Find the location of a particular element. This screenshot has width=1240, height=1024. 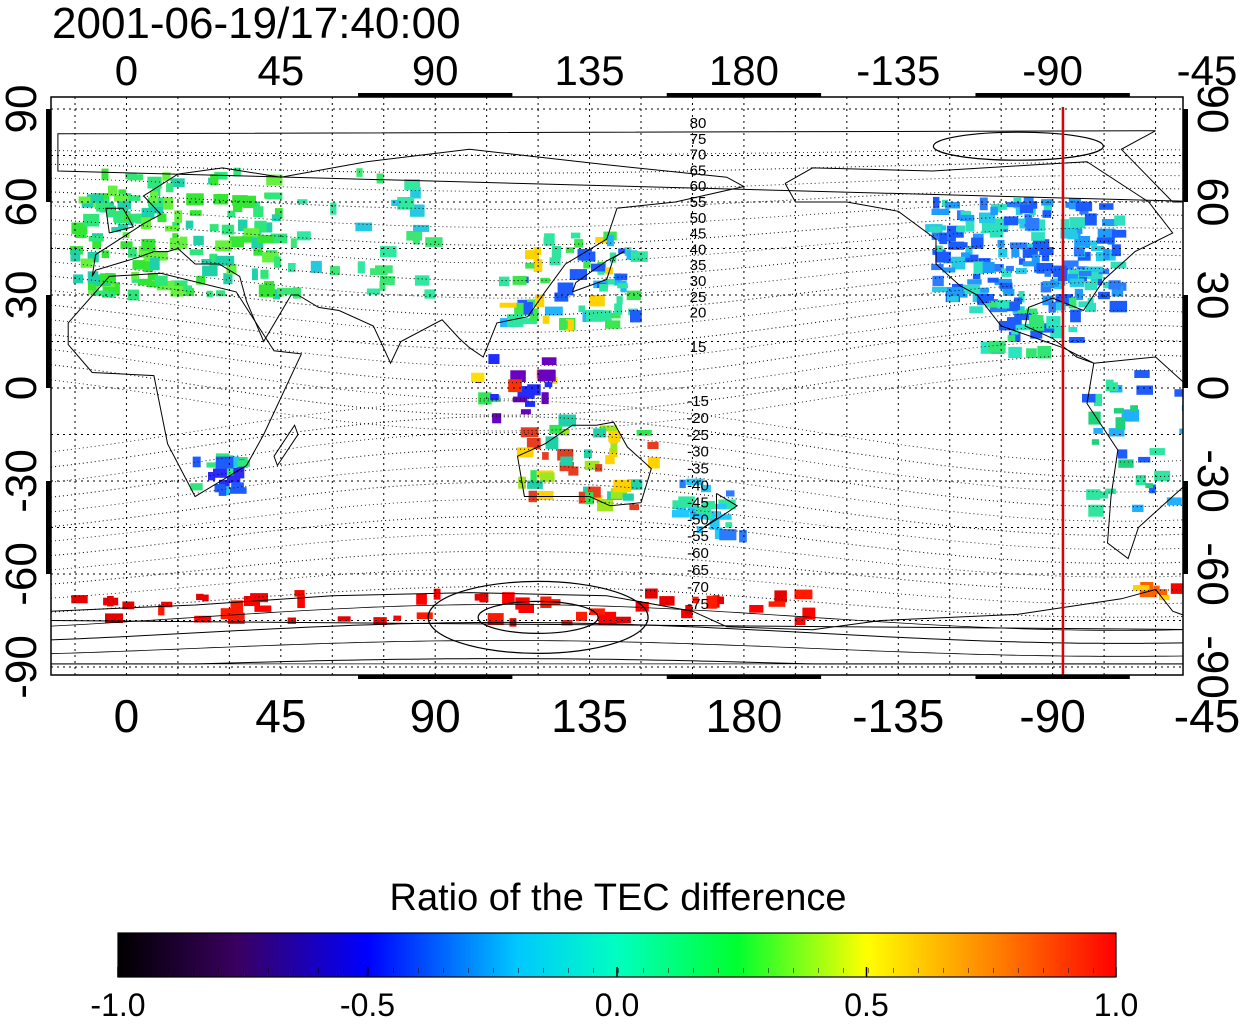

bottom-longitude-tick-label: 135 is located at coordinates (589, 716).